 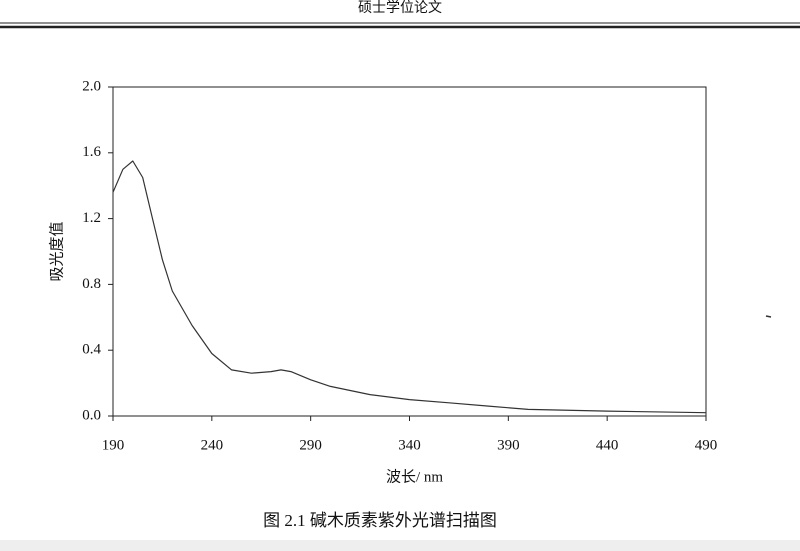 What do you see at coordinates (607, 445) in the screenshot?
I see `x-tick-label: 440` at bounding box center [607, 445].